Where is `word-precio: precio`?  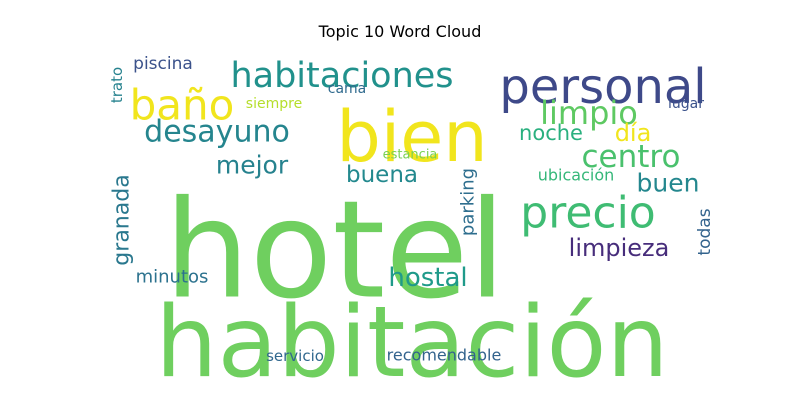 word-precio: precio is located at coordinates (587, 213).